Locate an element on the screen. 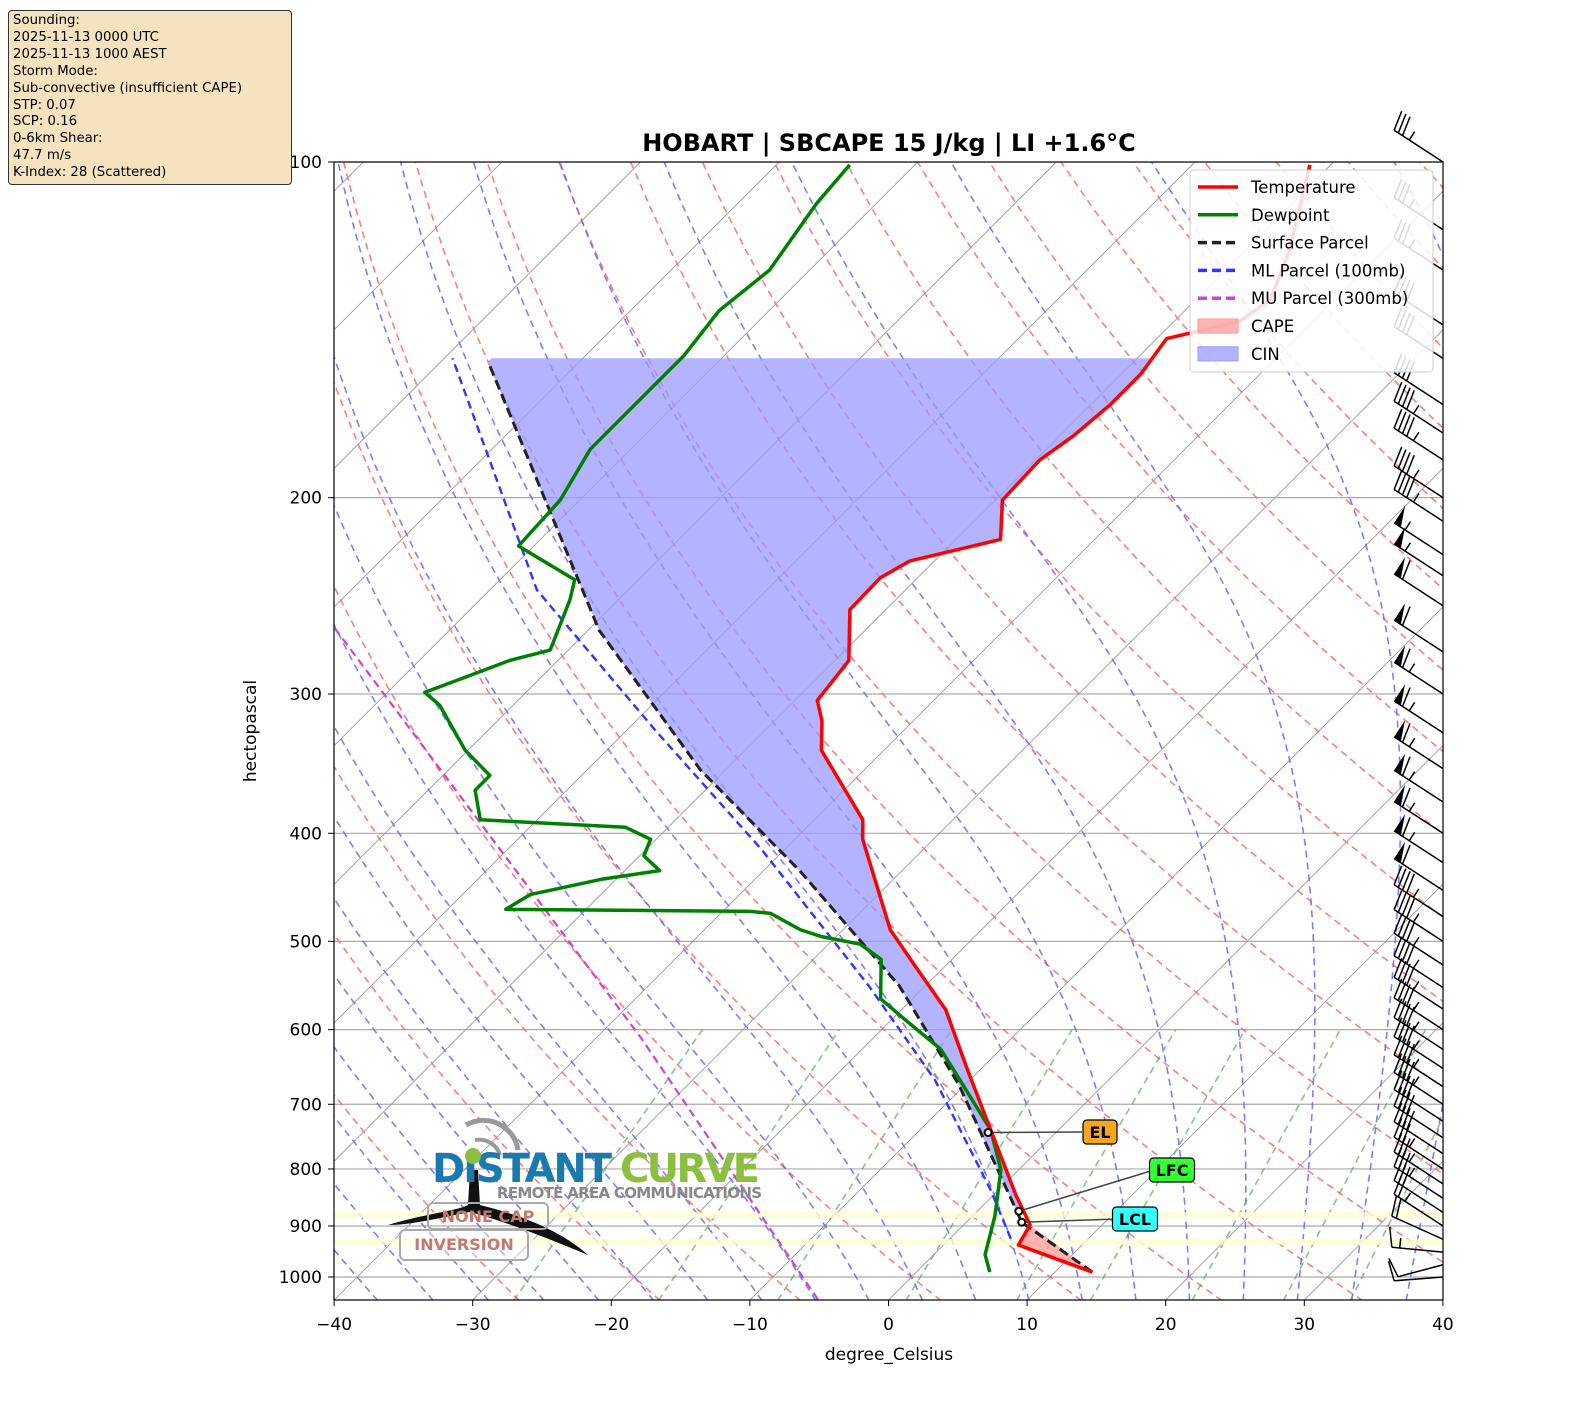 The width and height of the screenshot is (1590, 1427). level-label-el: EL is located at coordinates (1099, 1132).